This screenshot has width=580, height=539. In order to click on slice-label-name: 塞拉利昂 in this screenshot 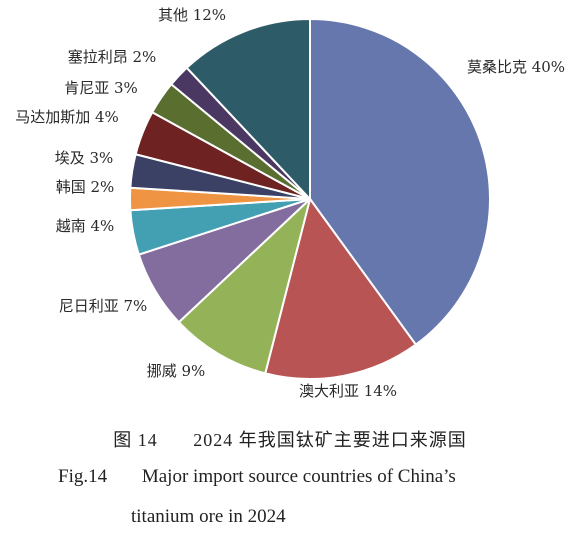, I will do `click(98, 57)`.